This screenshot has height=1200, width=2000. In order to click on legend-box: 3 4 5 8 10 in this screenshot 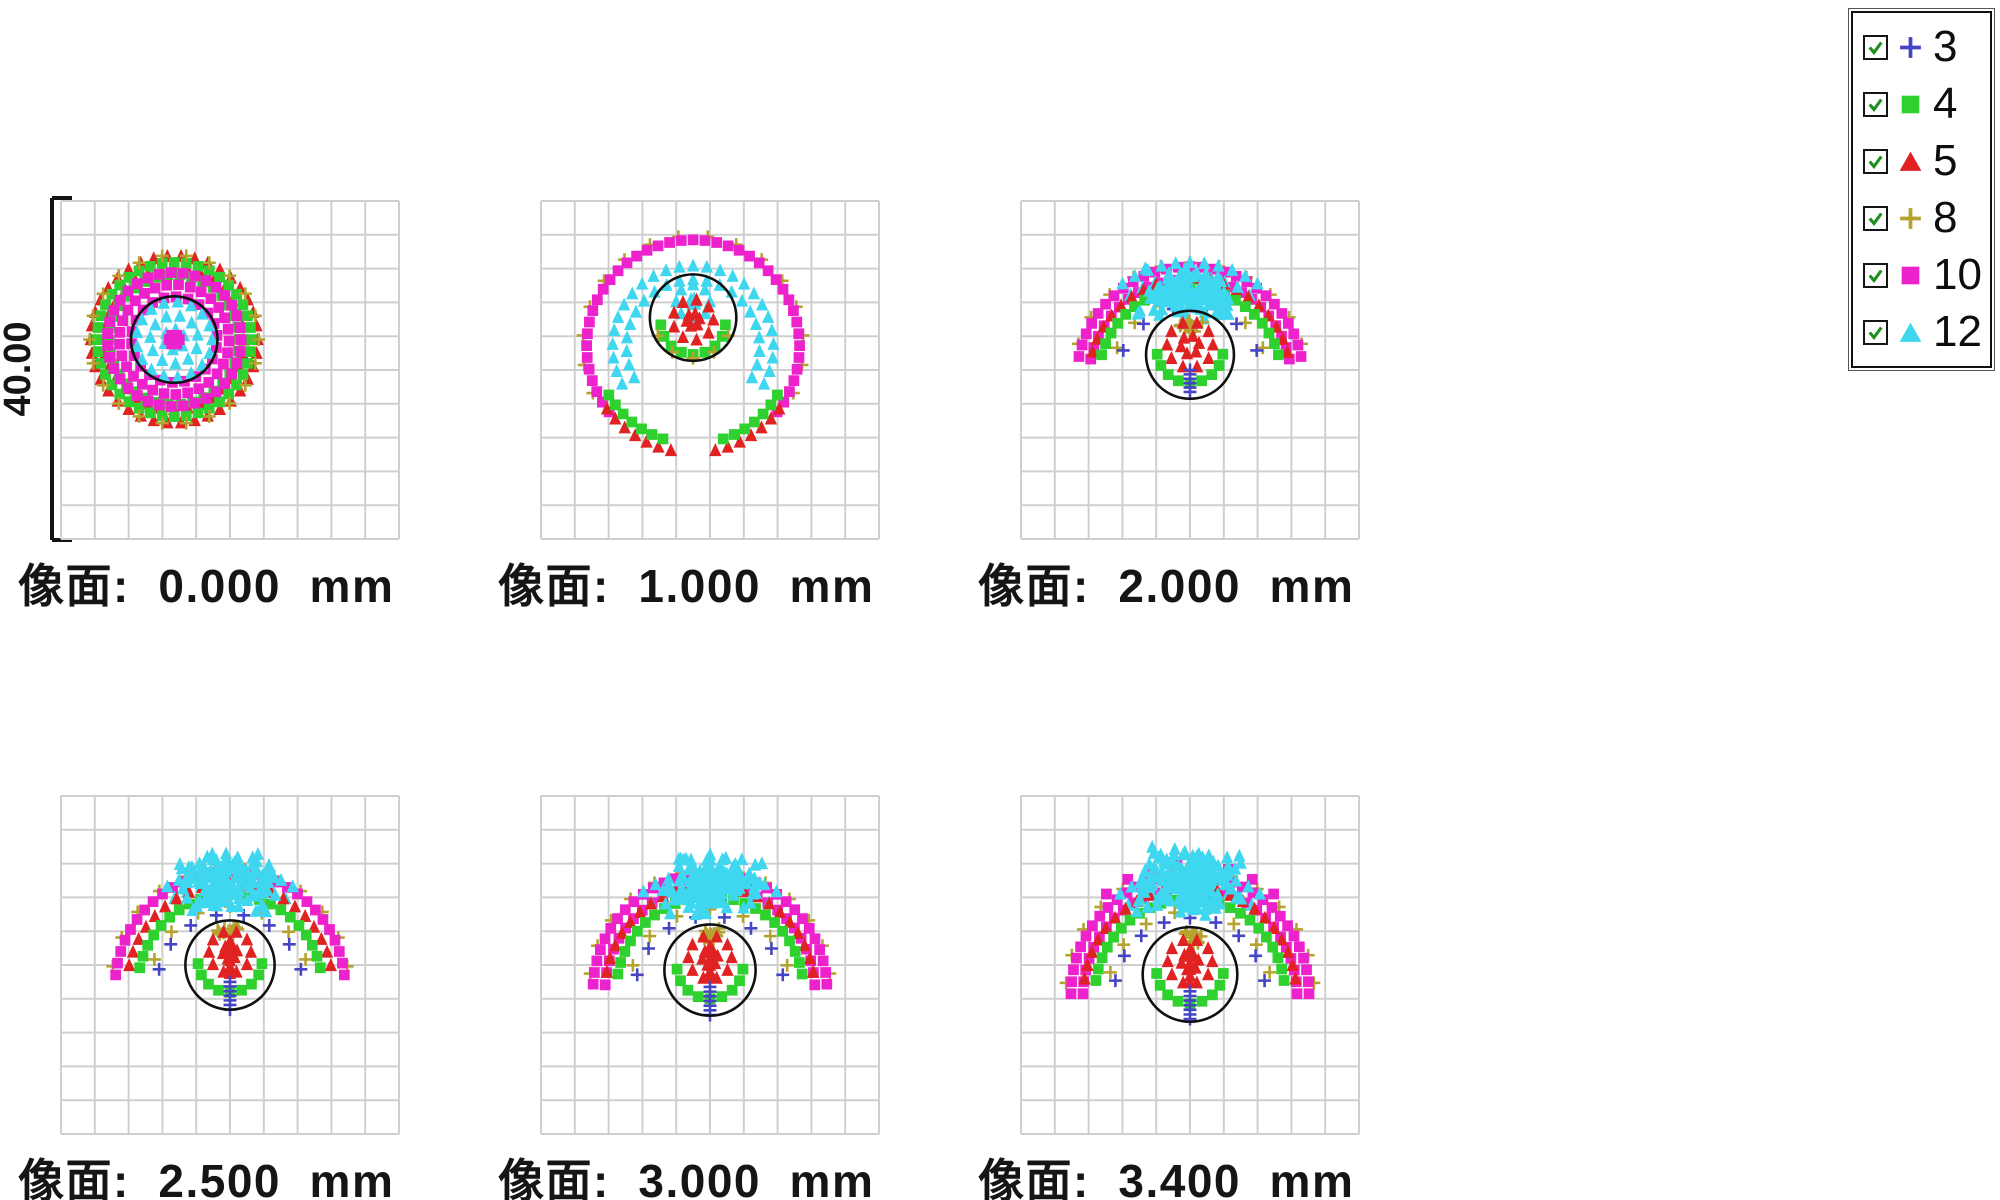, I will do `click(1921, 189)`.